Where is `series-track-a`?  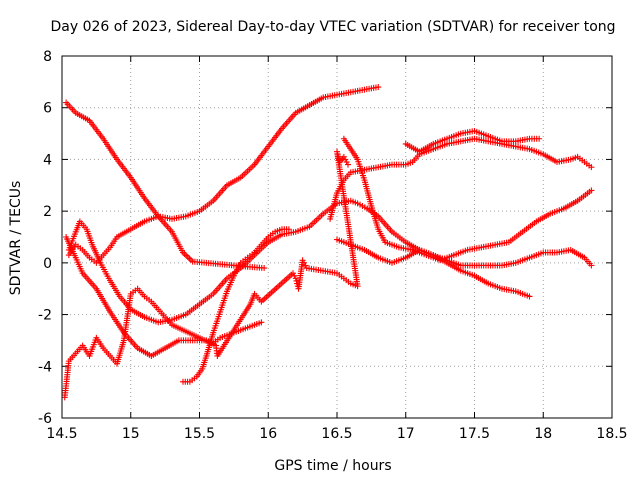
series-track-a is located at coordinates (165, 185).